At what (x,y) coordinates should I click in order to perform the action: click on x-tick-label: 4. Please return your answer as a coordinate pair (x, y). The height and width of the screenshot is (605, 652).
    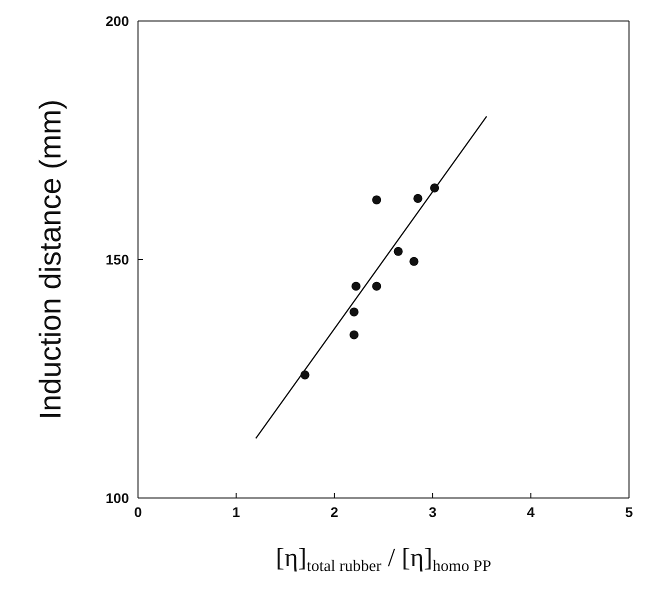
    Looking at the image, I should click on (530, 512).